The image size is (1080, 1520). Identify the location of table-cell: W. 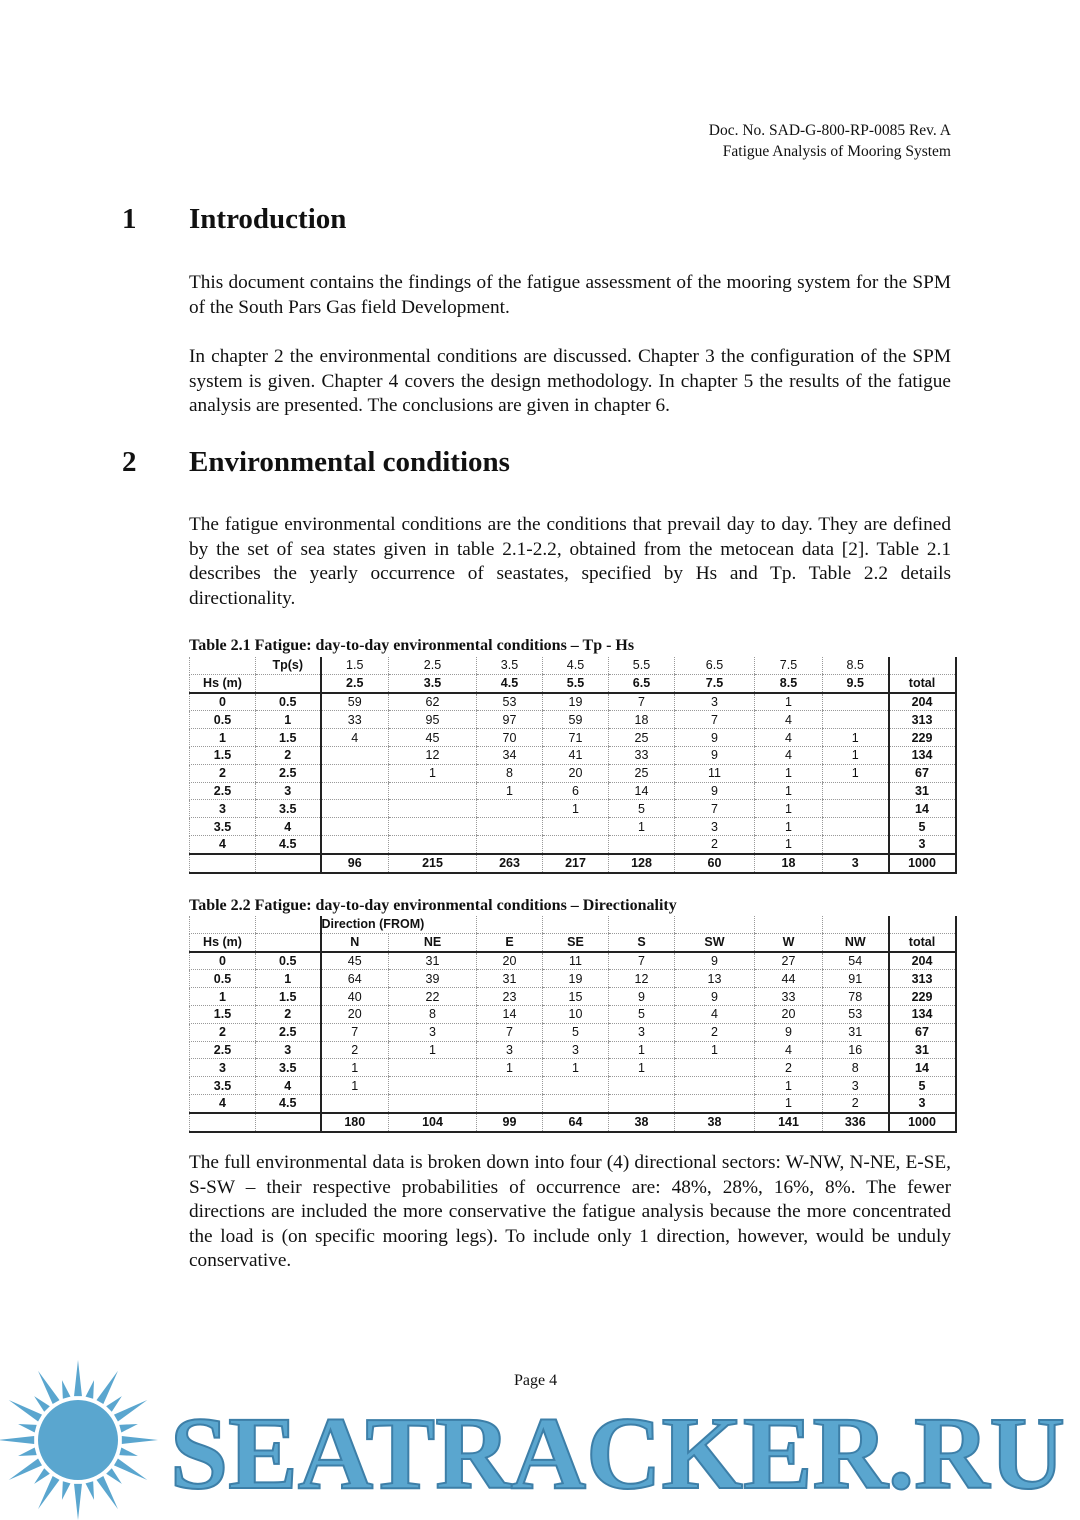
(788, 943).